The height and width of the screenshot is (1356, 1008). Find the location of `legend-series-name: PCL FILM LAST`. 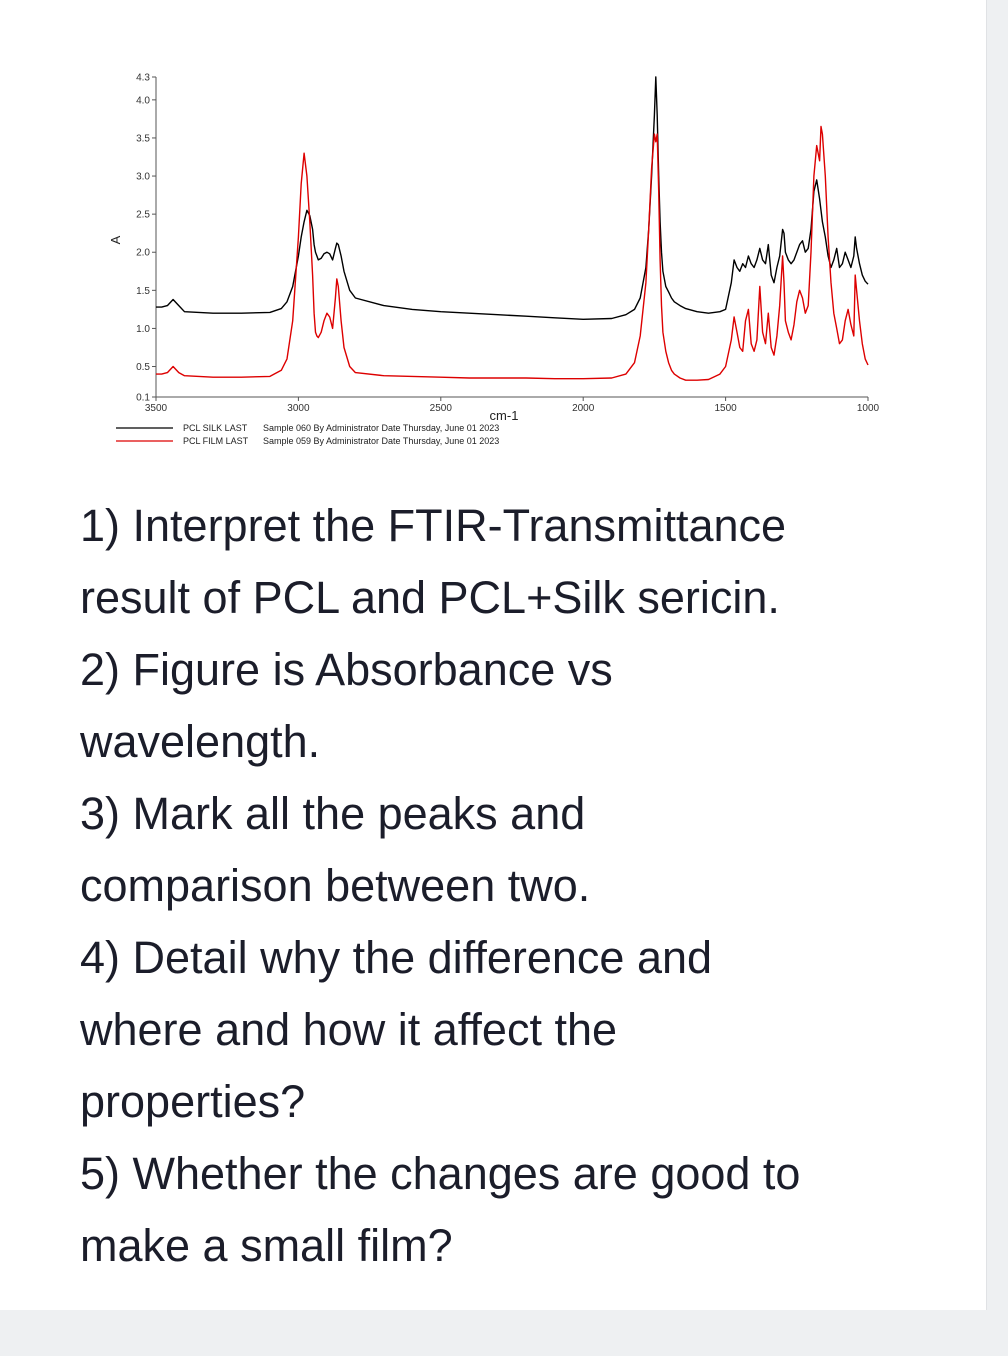

legend-series-name: PCL FILM LAST is located at coordinates (216, 441).